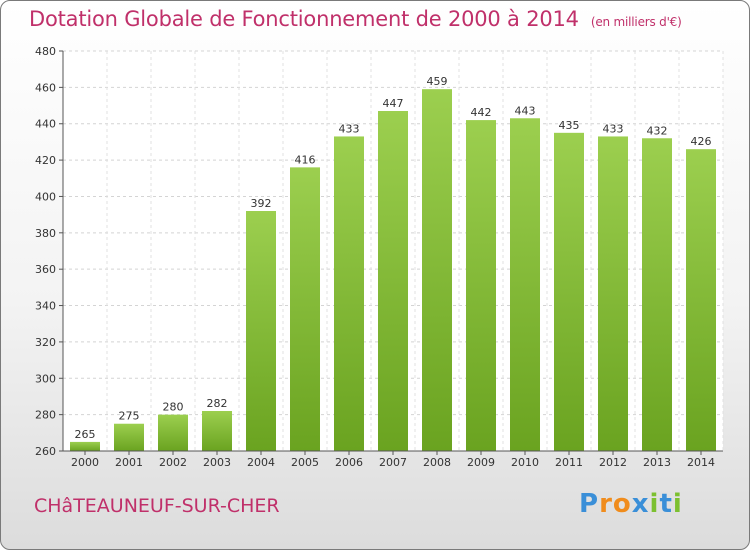 The height and width of the screenshot is (550, 750). Describe the element at coordinates (45, 51) in the screenshot. I see `y-tick-label: 480` at that location.